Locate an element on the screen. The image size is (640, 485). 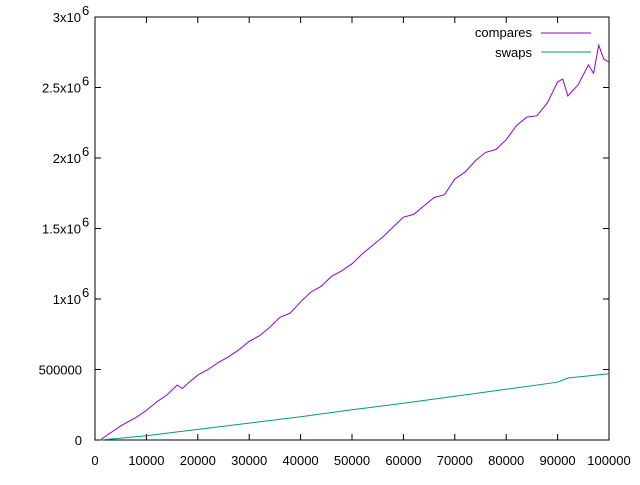
y-tick-label: 500000 is located at coordinates (60, 370).